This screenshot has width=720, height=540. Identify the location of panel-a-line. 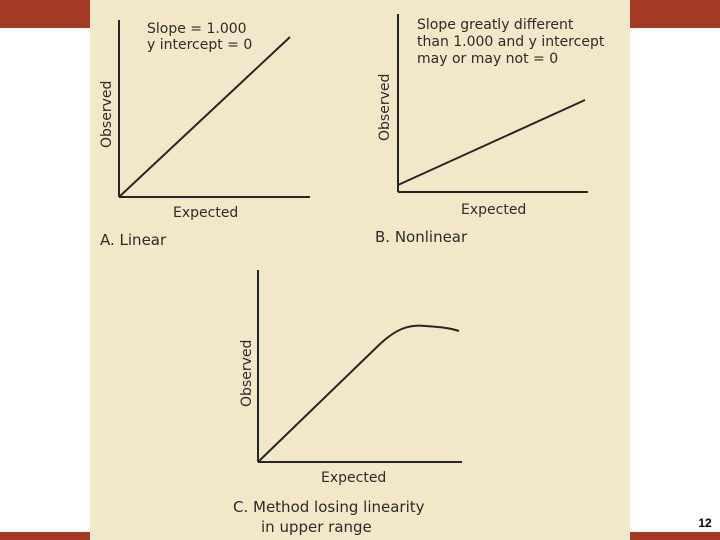
(204, 117).